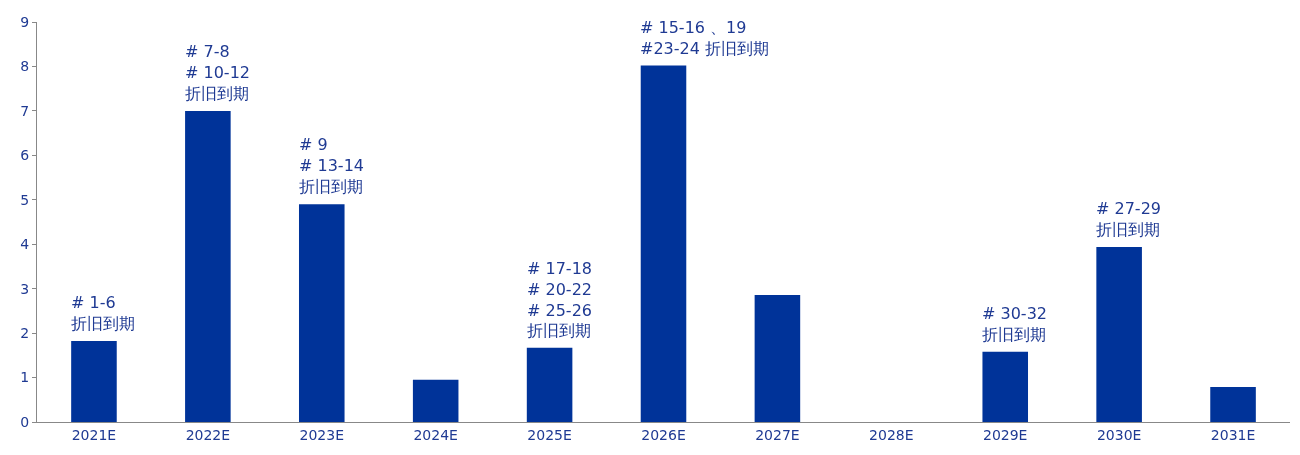  I want to click on x-tick-label: 2027E, so click(777, 434).